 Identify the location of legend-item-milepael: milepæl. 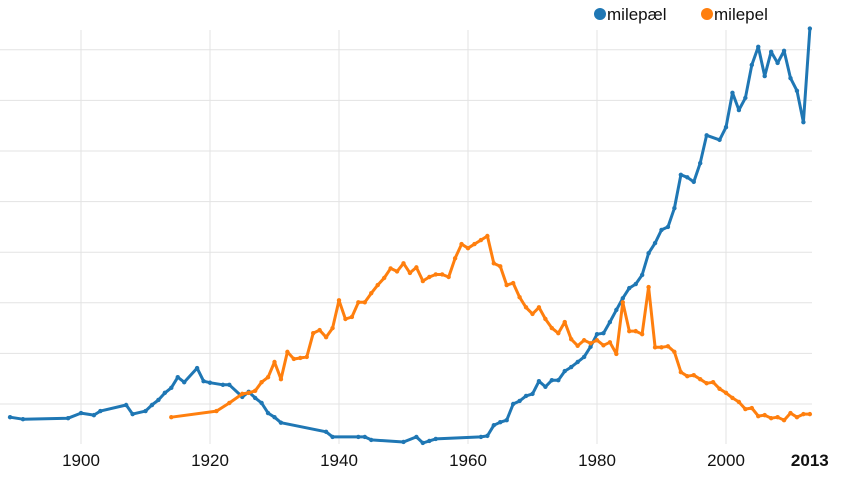
(630, 14).